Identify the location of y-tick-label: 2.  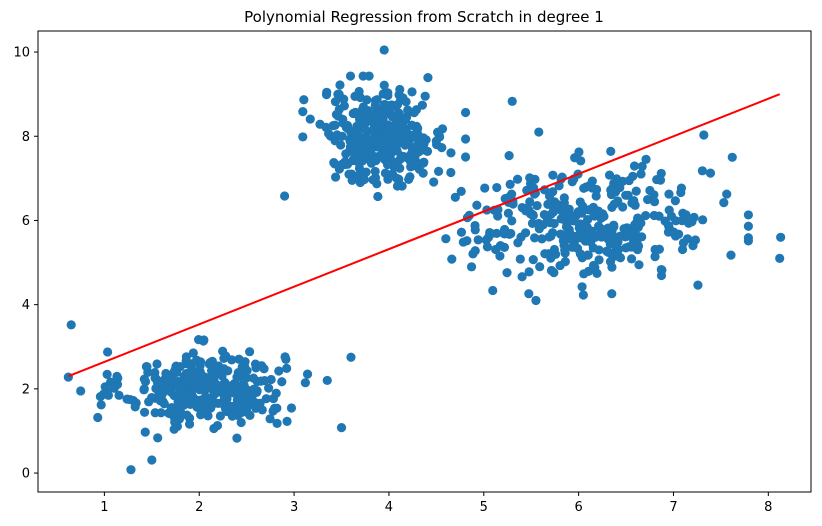
(26, 389).